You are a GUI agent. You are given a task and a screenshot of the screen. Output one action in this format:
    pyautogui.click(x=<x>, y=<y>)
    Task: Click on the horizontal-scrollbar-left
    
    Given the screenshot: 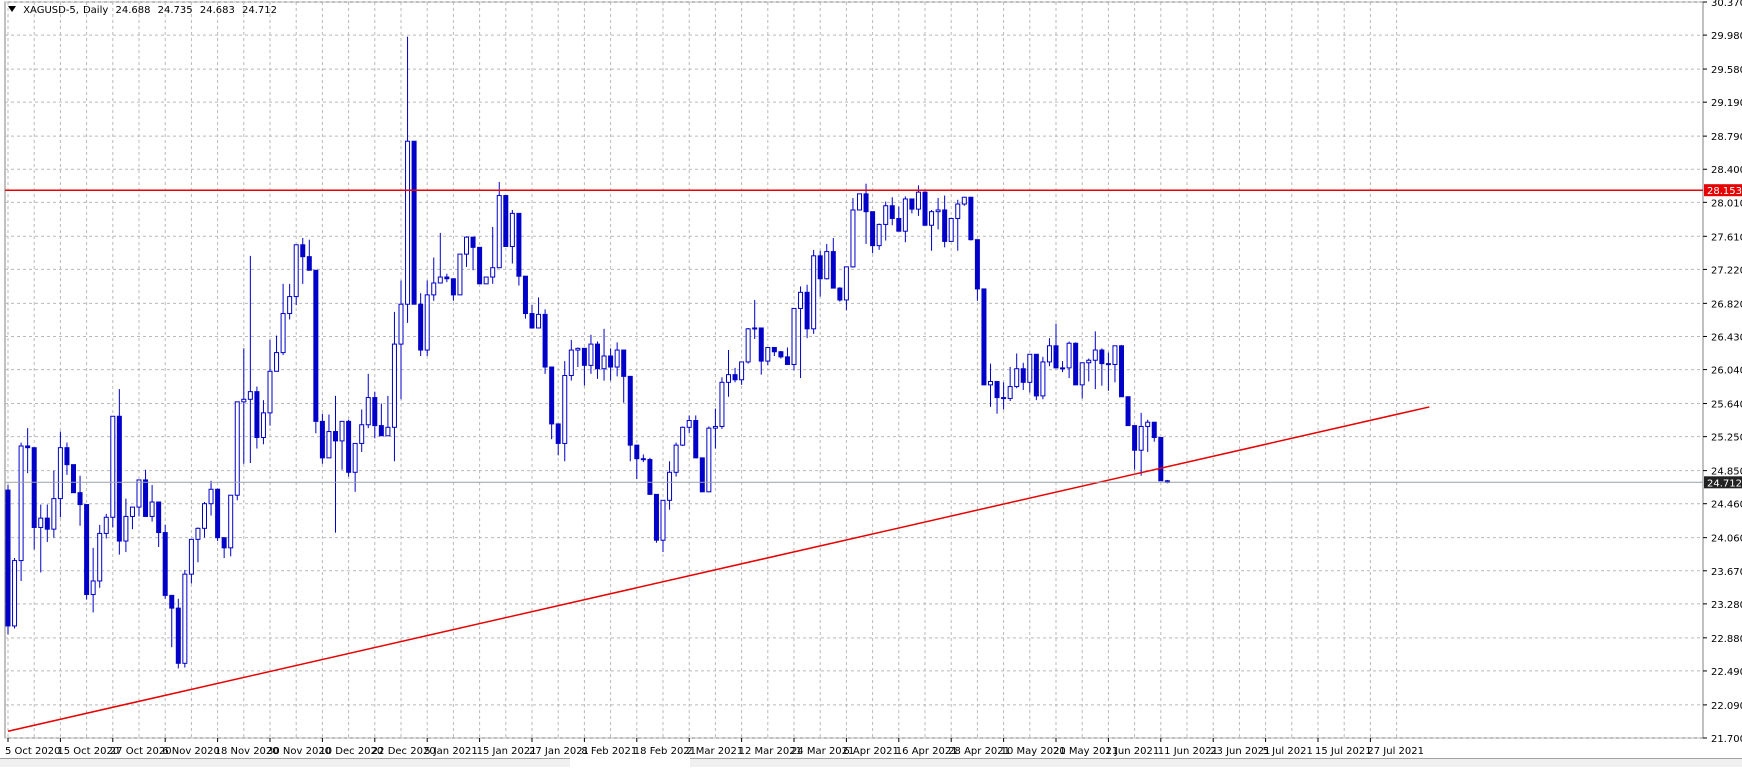 What is the action you would take?
    pyautogui.click(x=285, y=762)
    